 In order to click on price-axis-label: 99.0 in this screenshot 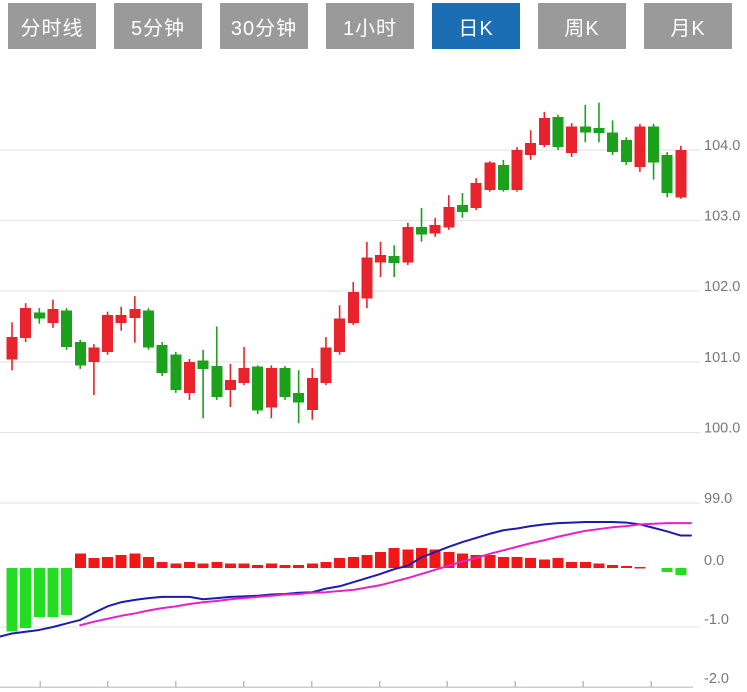, I will do `click(718, 499)`.